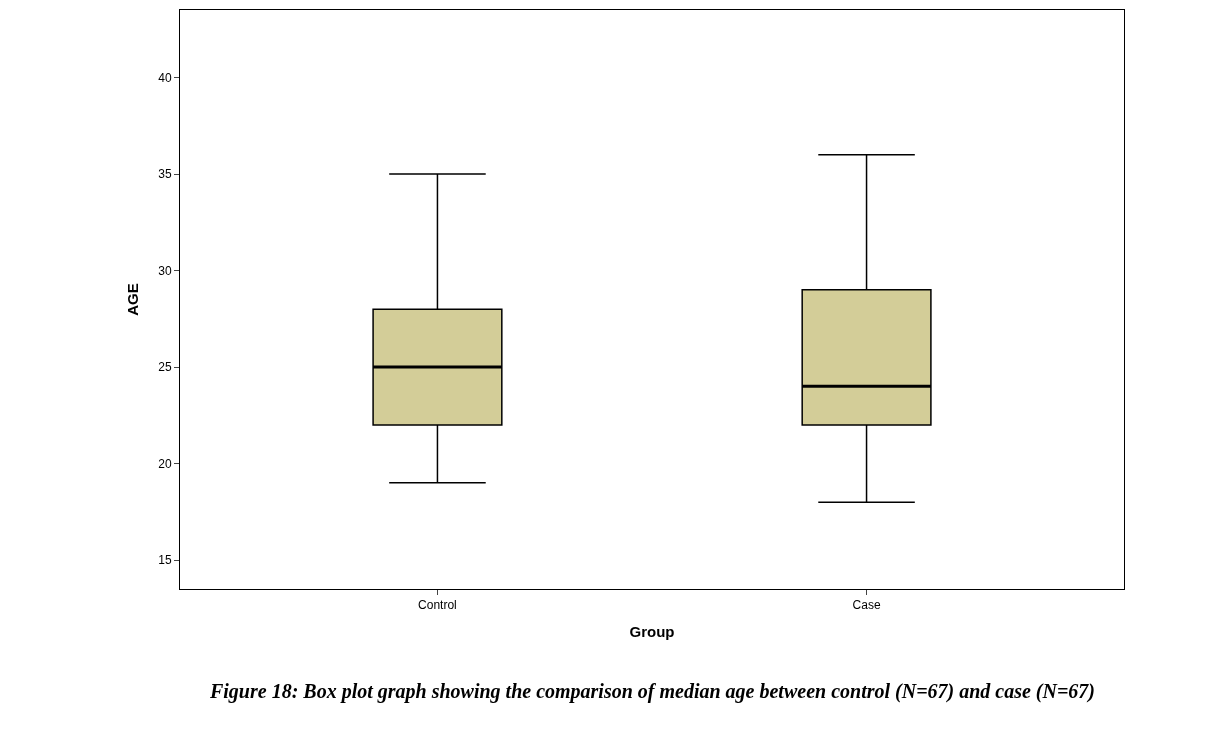 This screenshot has height=729, width=1214. I want to click on y-tick-label: 30, so click(165, 270).